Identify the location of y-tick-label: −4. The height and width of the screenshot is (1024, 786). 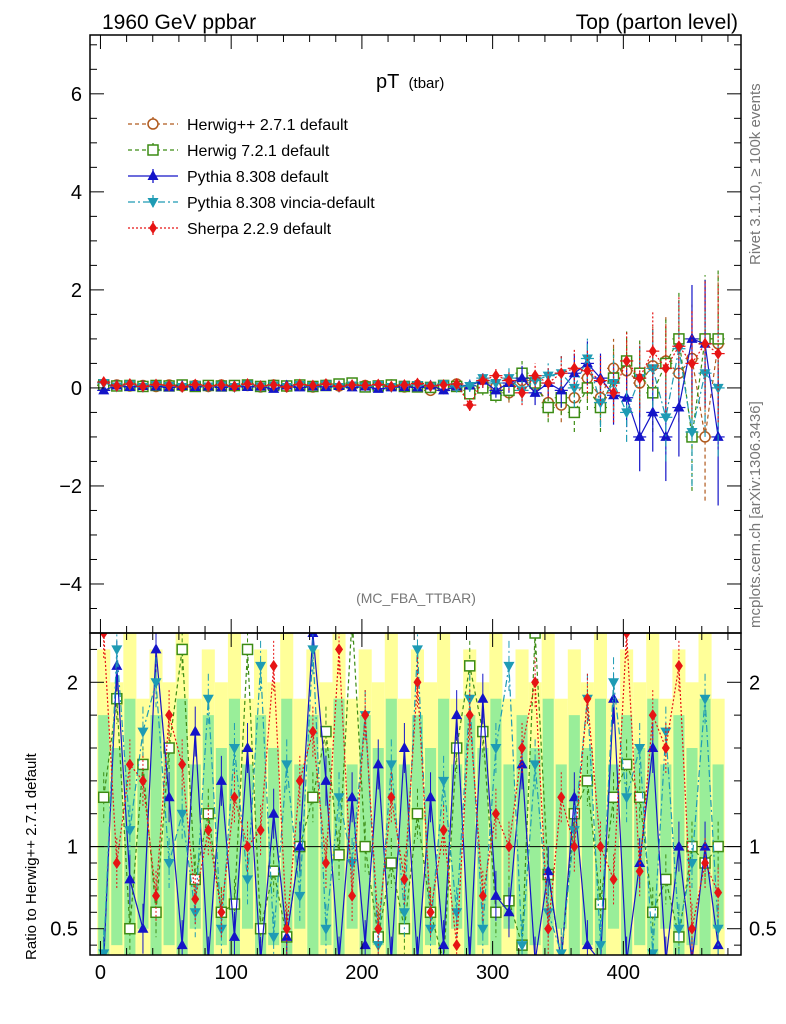
(70, 585).